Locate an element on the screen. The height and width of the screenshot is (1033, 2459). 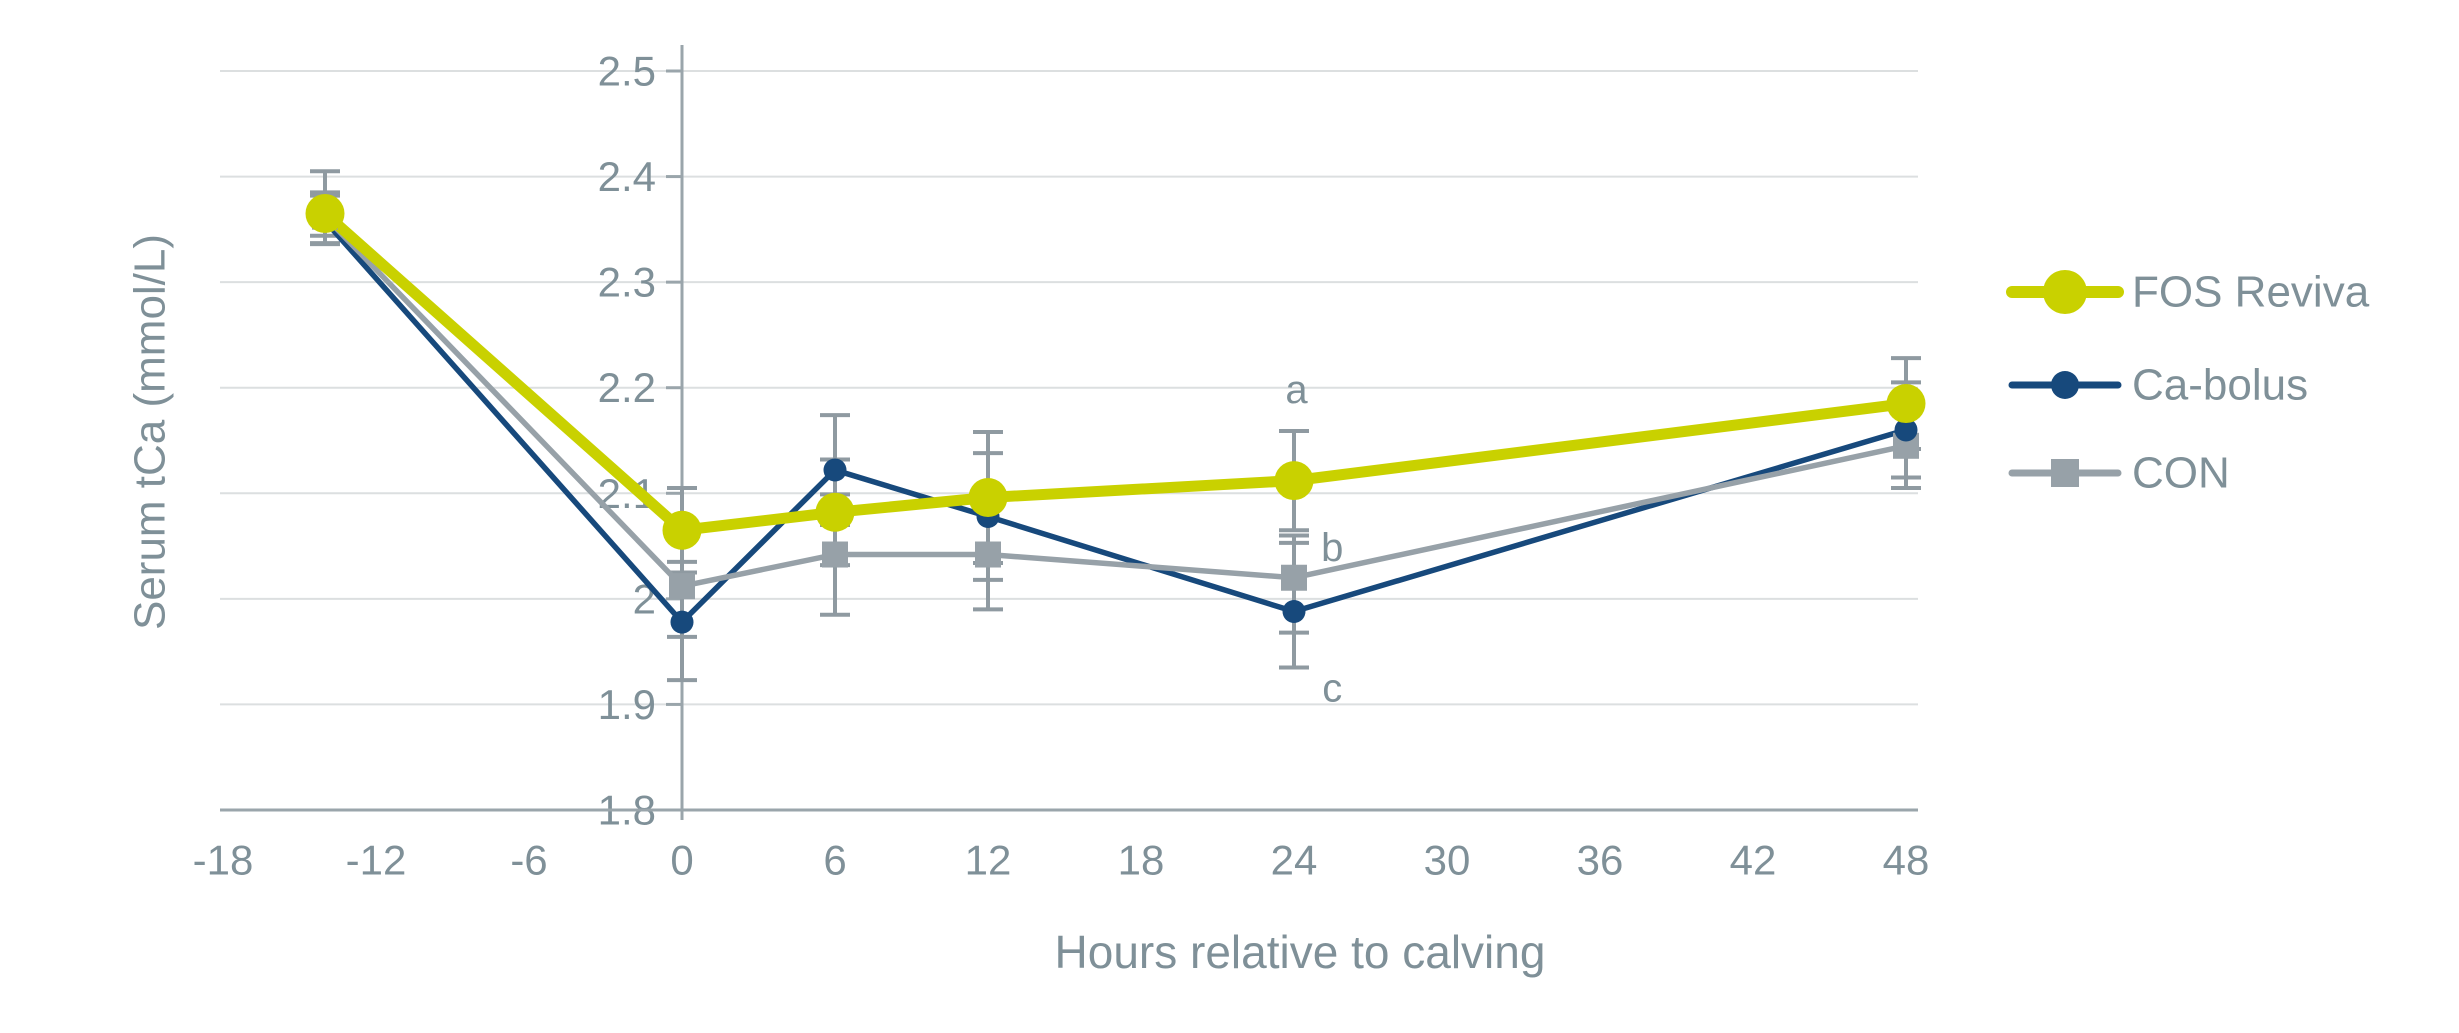
x-tick-label: -12 is located at coordinates (376, 860).